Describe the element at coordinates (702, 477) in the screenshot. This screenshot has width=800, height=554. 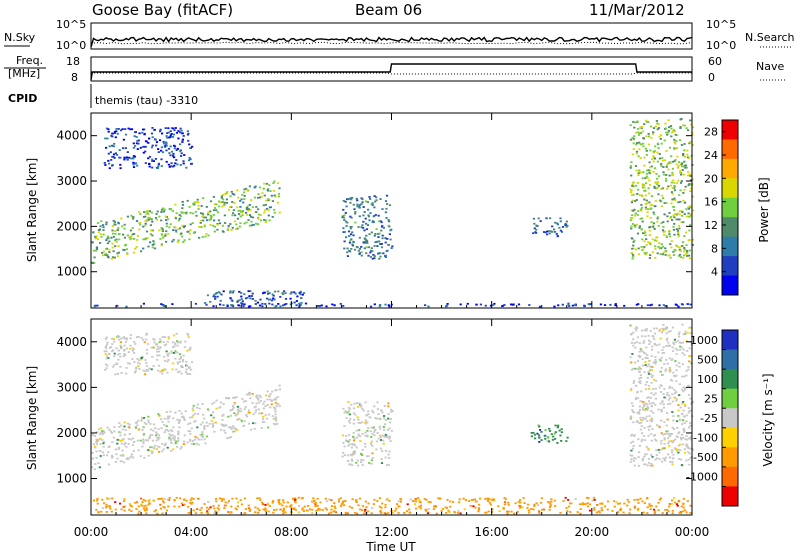
I see `colorbar-tick-label: -1000` at that location.